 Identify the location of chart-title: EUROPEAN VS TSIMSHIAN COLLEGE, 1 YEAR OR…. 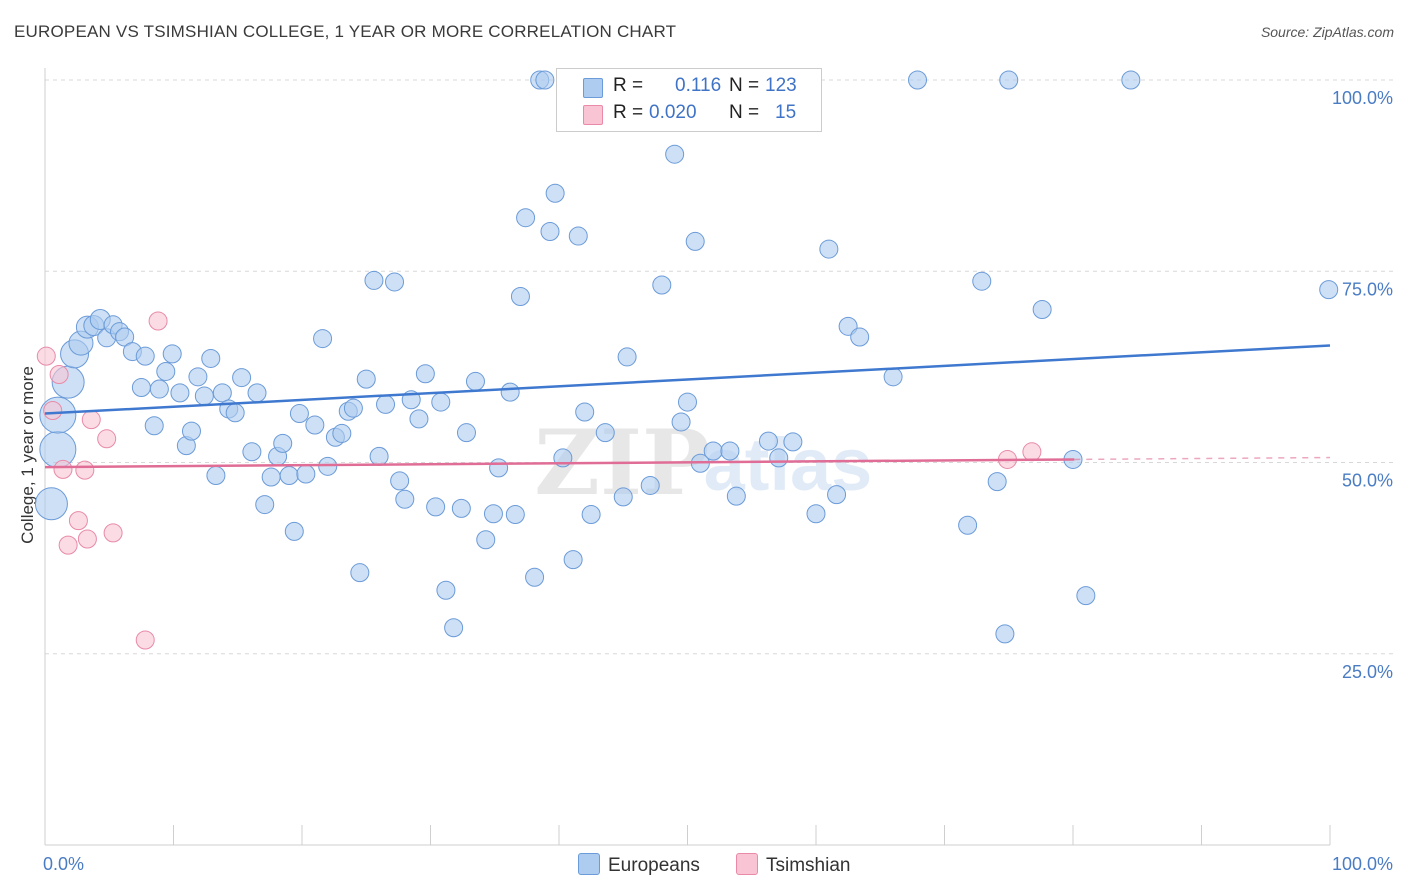
(345, 31).